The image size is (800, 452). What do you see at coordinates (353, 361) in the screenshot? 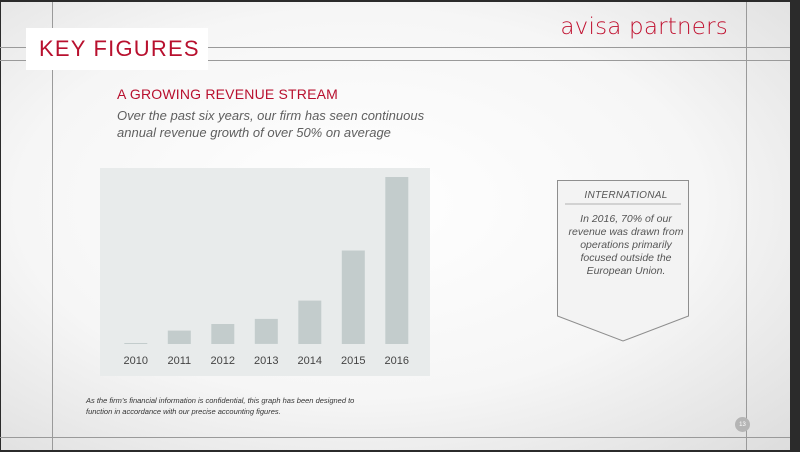
I see `x-tick-label: 2015` at bounding box center [353, 361].